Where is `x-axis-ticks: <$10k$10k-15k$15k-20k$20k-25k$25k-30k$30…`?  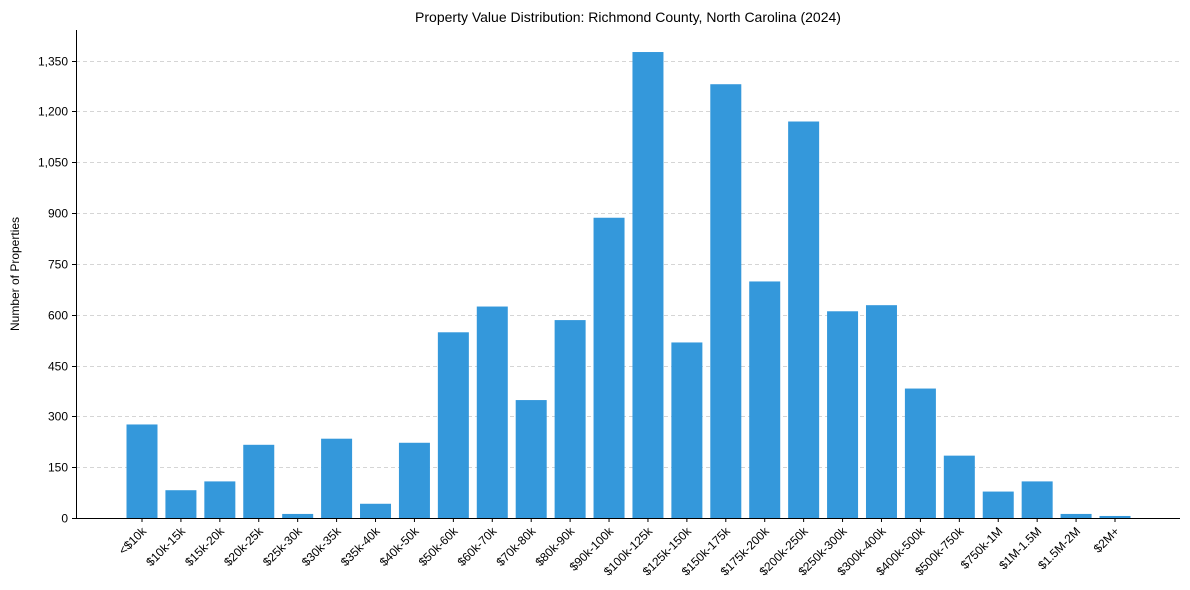 x-axis-ticks: <$10k$10k-15k$15k-20k$20k-25k$25k-30k$30… is located at coordinates (619, 548).